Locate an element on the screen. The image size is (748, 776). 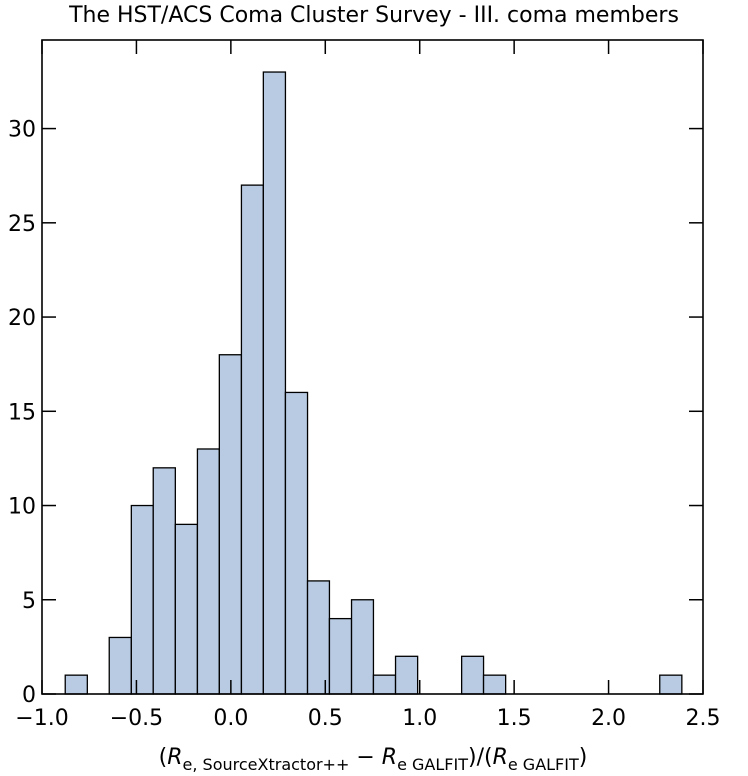
x-tick-label: 0.5 is located at coordinates (325, 718).